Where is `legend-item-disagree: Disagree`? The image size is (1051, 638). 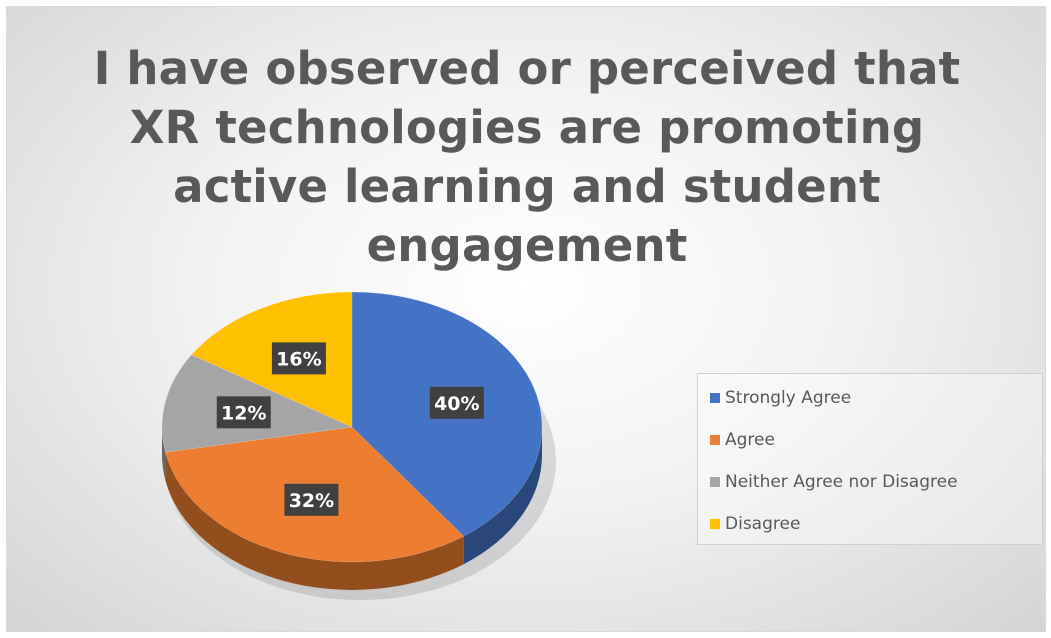 legend-item-disagree: Disagree is located at coordinates (755, 524).